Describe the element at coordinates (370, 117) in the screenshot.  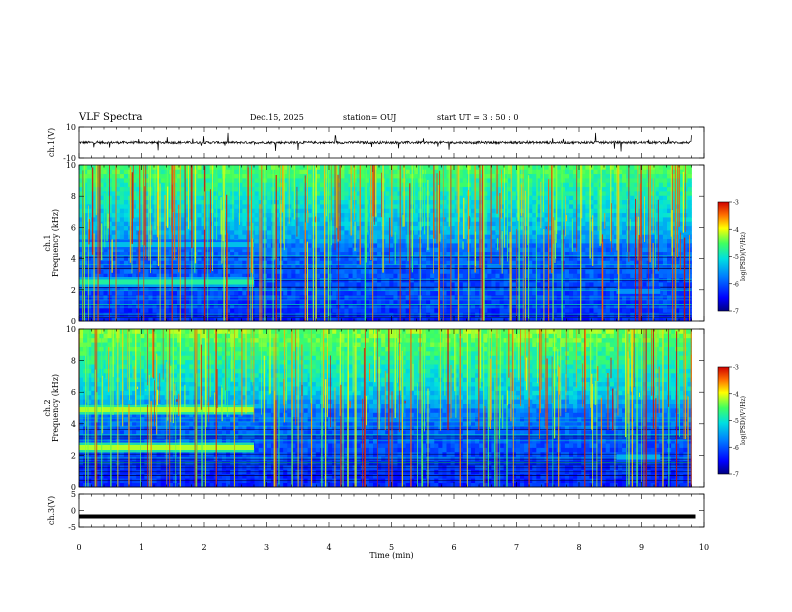
I see `station-label: station= OUJ` at that location.